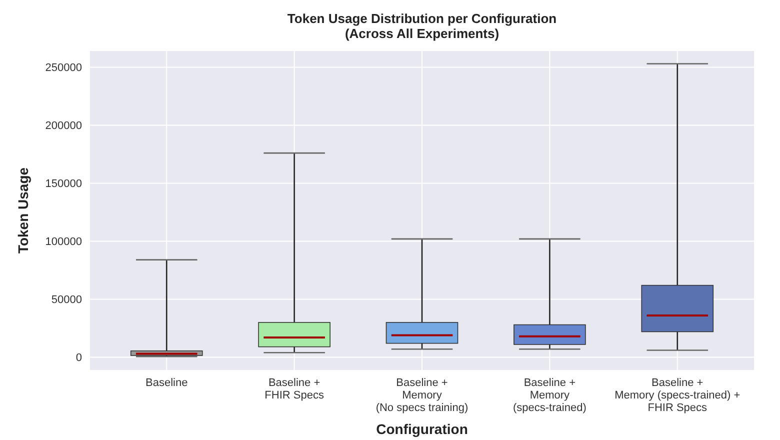 The image size is (780, 440). What do you see at coordinates (677, 395) in the screenshot?
I see `x-tick-label: Baseline + Memory (specs-trained) + FHIR Specs` at bounding box center [677, 395].